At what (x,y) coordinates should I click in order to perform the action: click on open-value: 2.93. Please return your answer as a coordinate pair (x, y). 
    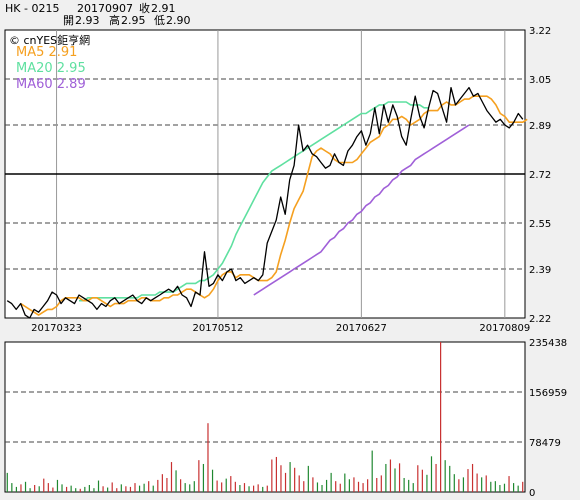
    Looking at the image, I should click on (87, 20).